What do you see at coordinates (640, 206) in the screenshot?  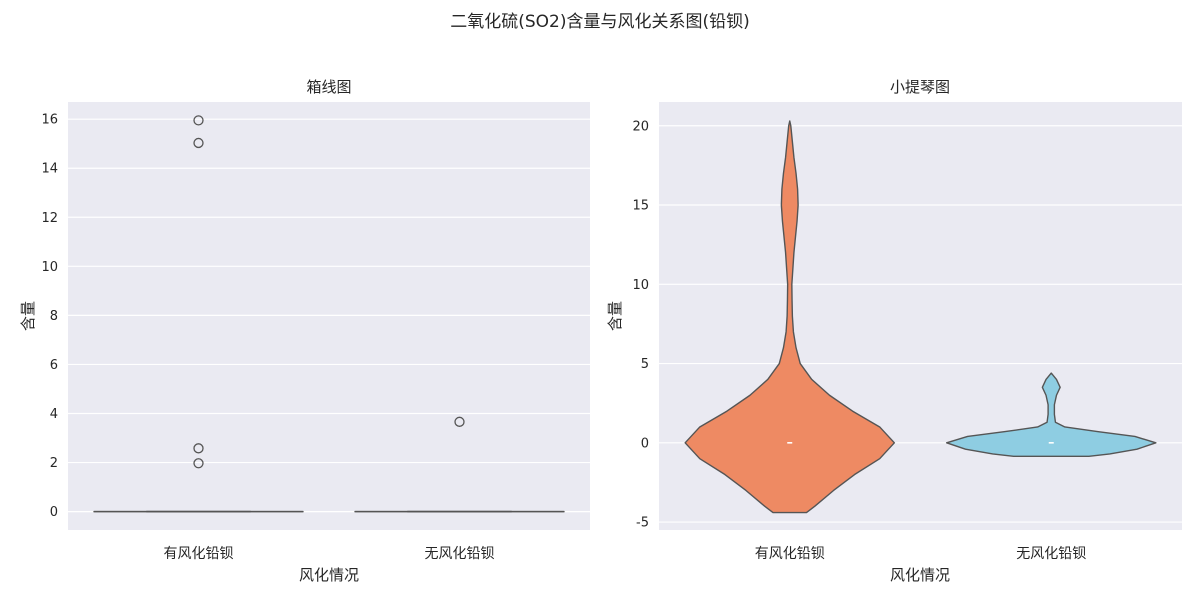 I see `y-tick-label: 15` at bounding box center [640, 206].